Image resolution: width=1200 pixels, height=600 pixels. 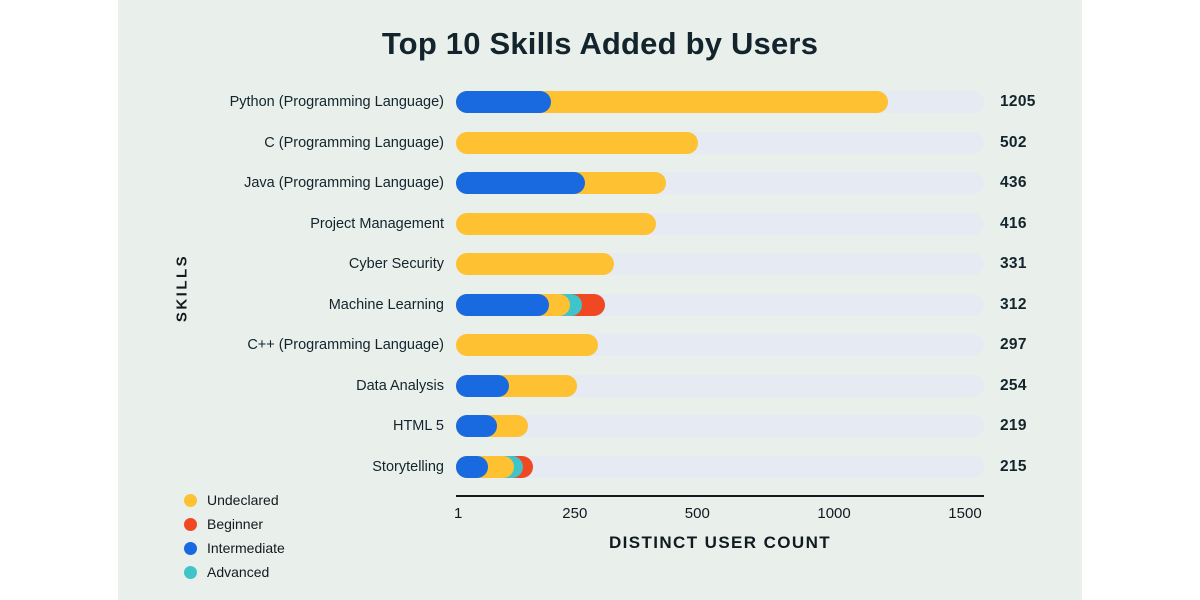 I want to click on bar-row: Storytelling 215, so click(x=600, y=467).